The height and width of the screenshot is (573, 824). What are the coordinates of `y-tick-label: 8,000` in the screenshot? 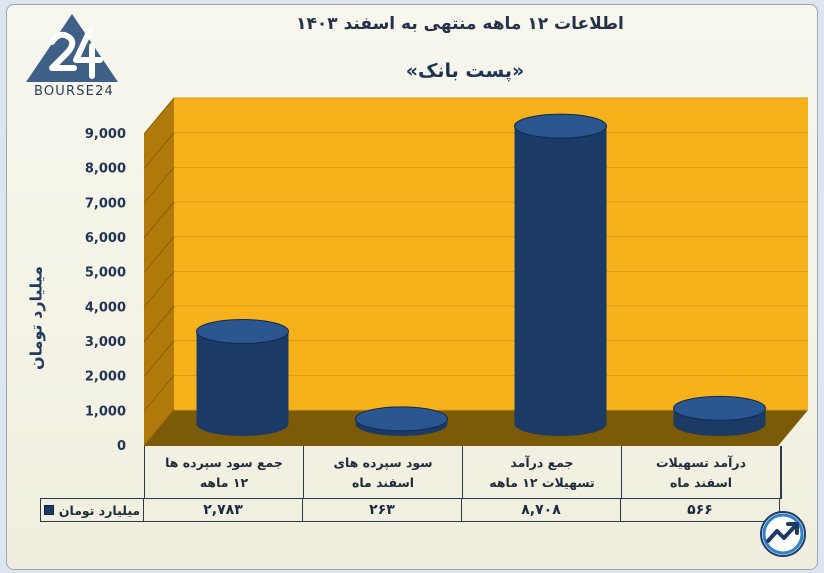 It's located at (105, 169).